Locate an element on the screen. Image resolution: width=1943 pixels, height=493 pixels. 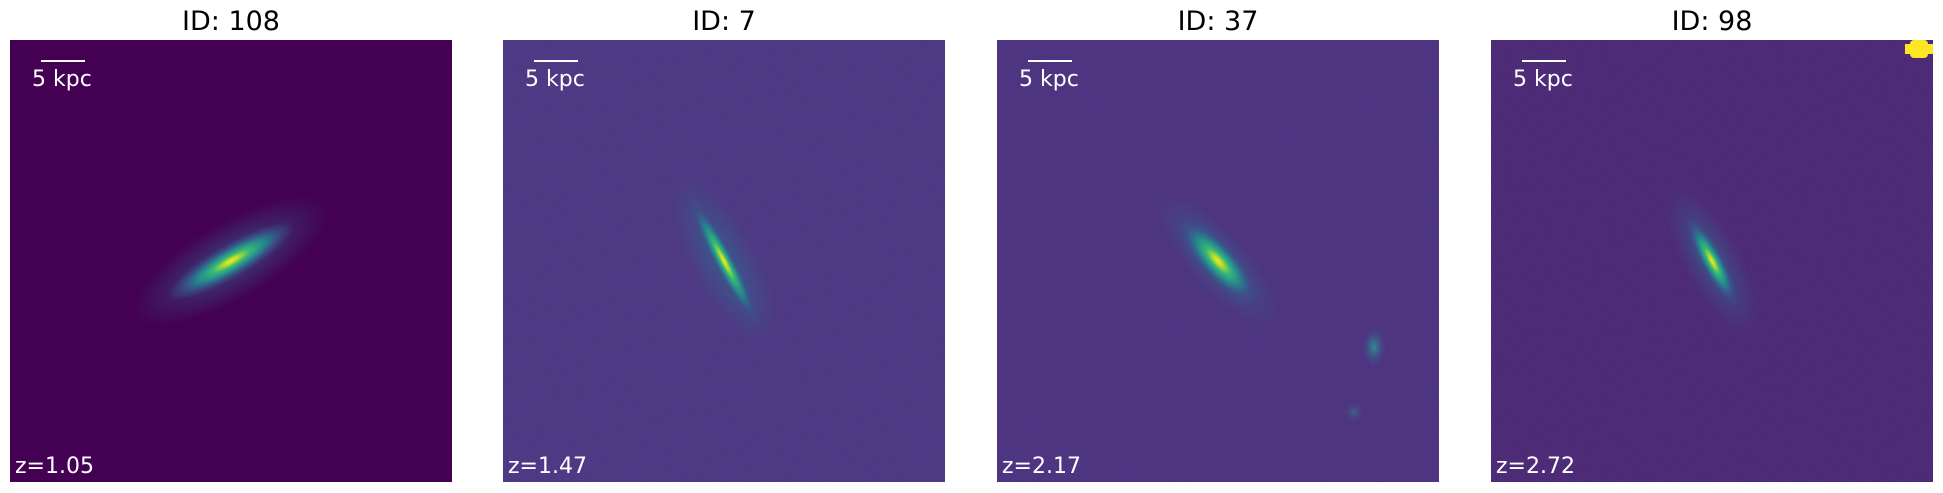
redshift-label: z=1.47 is located at coordinates (547, 466).